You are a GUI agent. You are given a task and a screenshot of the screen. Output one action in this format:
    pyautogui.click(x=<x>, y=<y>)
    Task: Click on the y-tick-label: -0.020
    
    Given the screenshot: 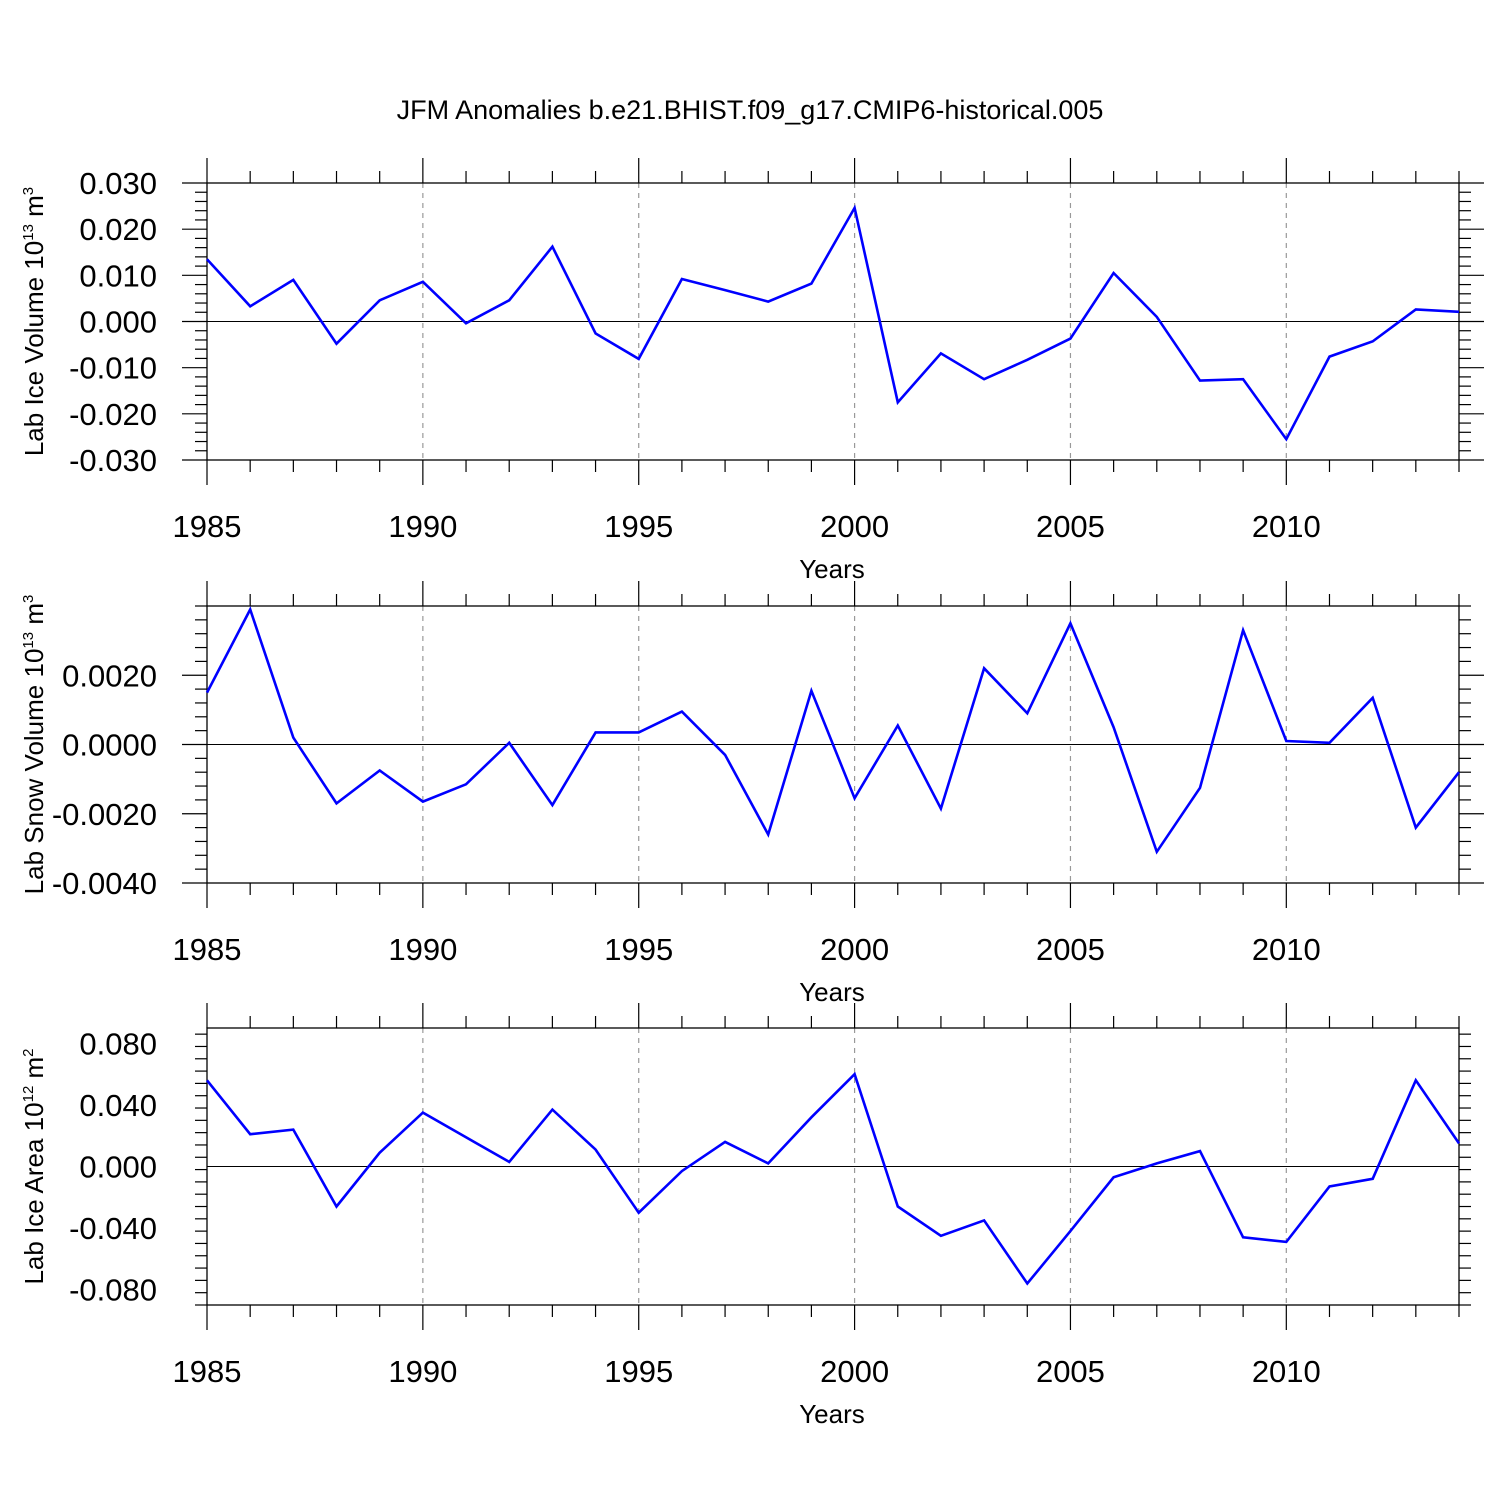 What is the action you would take?
    pyautogui.click(x=113, y=414)
    